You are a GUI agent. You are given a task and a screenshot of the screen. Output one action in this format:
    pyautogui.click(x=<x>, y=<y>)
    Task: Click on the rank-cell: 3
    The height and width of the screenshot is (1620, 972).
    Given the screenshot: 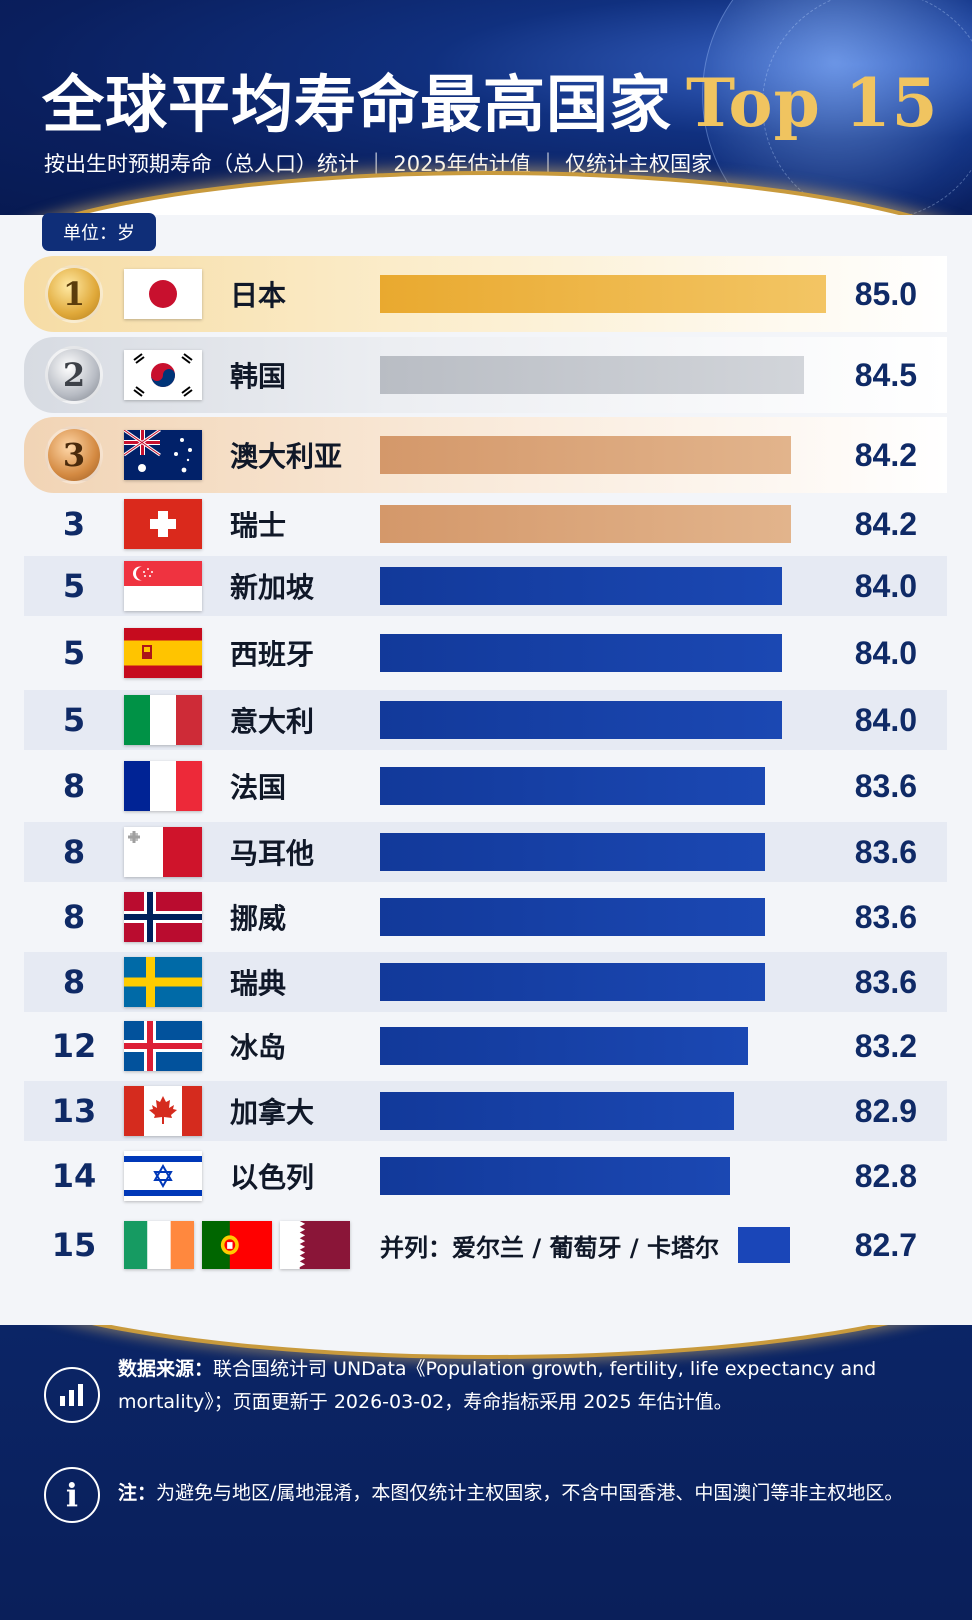 What is the action you would take?
    pyautogui.click(x=74, y=455)
    